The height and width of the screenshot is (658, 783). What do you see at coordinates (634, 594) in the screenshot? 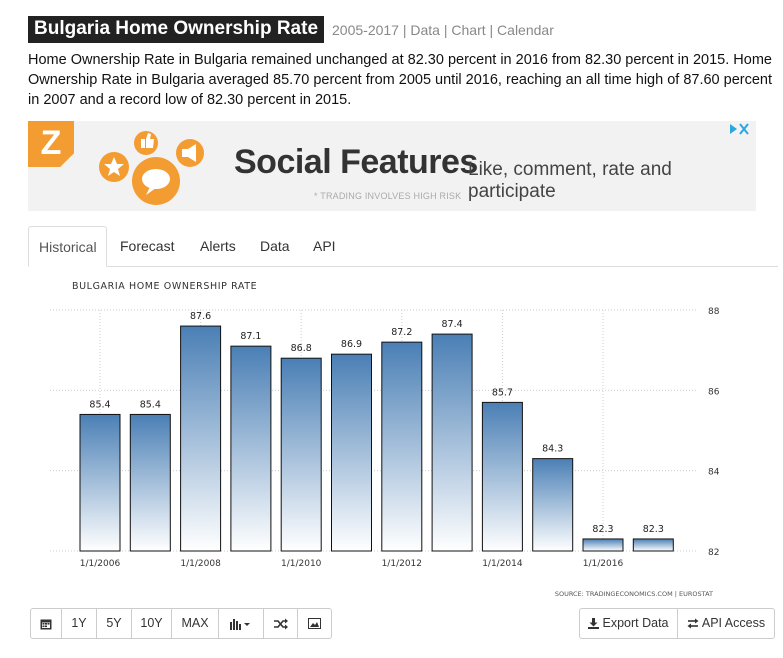
I see `chart-source: SOURCE: TRADINGECONOMICS.COM | EUROSTAT` at bounding box center [634, 594].